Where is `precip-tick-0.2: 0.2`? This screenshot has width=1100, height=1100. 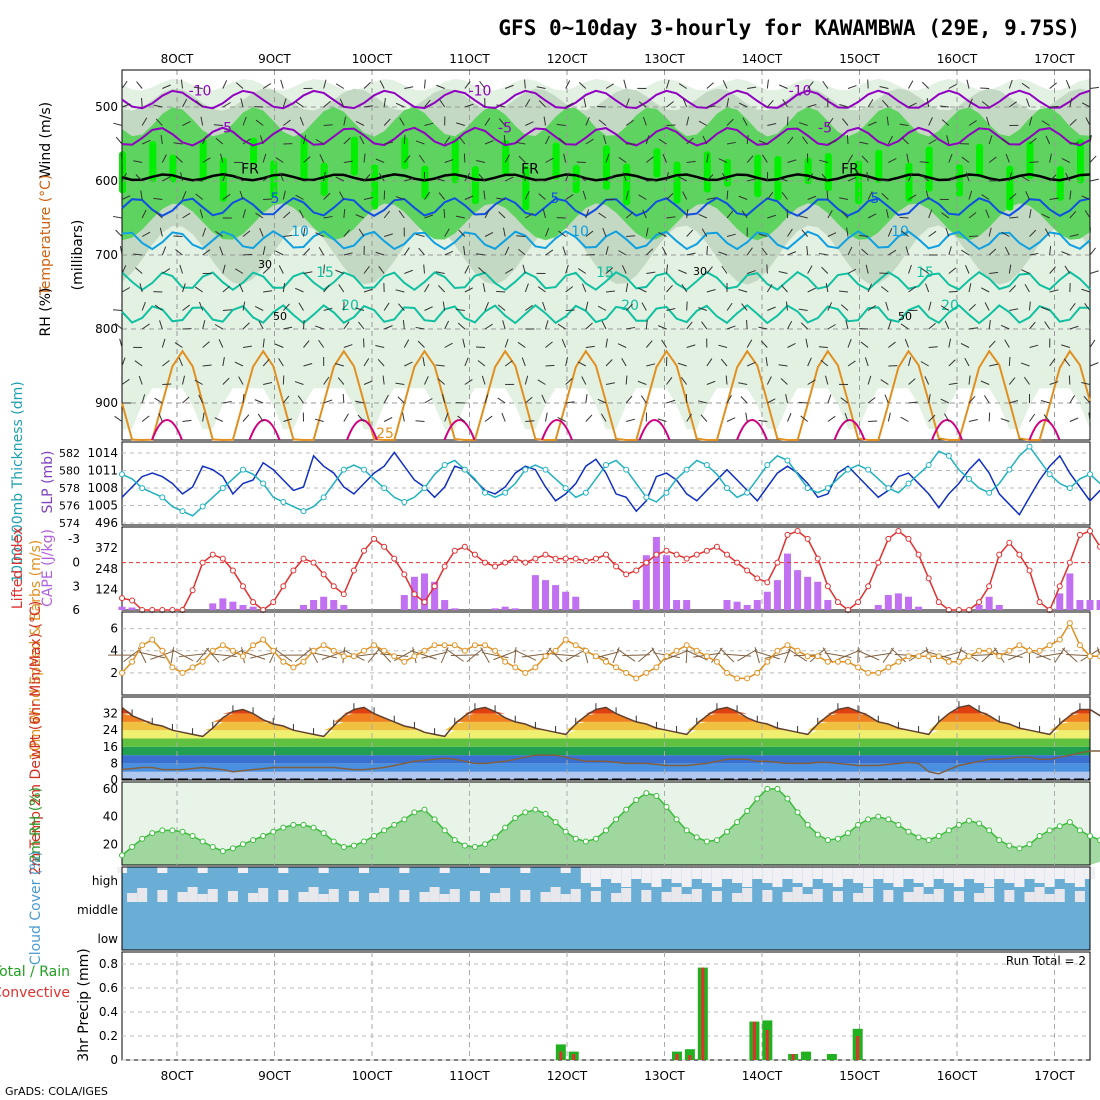
precip-tick-0.2: 0.2 is located at coordinates (108, 1036).